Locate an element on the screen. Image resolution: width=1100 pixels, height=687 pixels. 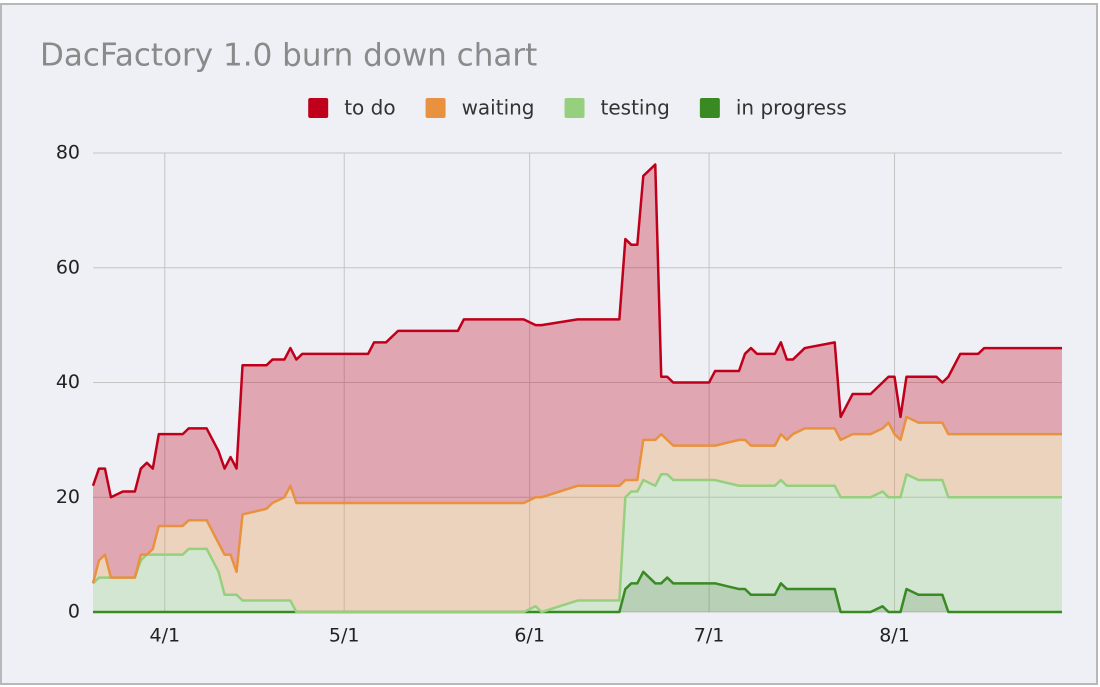
legend-text: to do is located at coordinates (369, 108).